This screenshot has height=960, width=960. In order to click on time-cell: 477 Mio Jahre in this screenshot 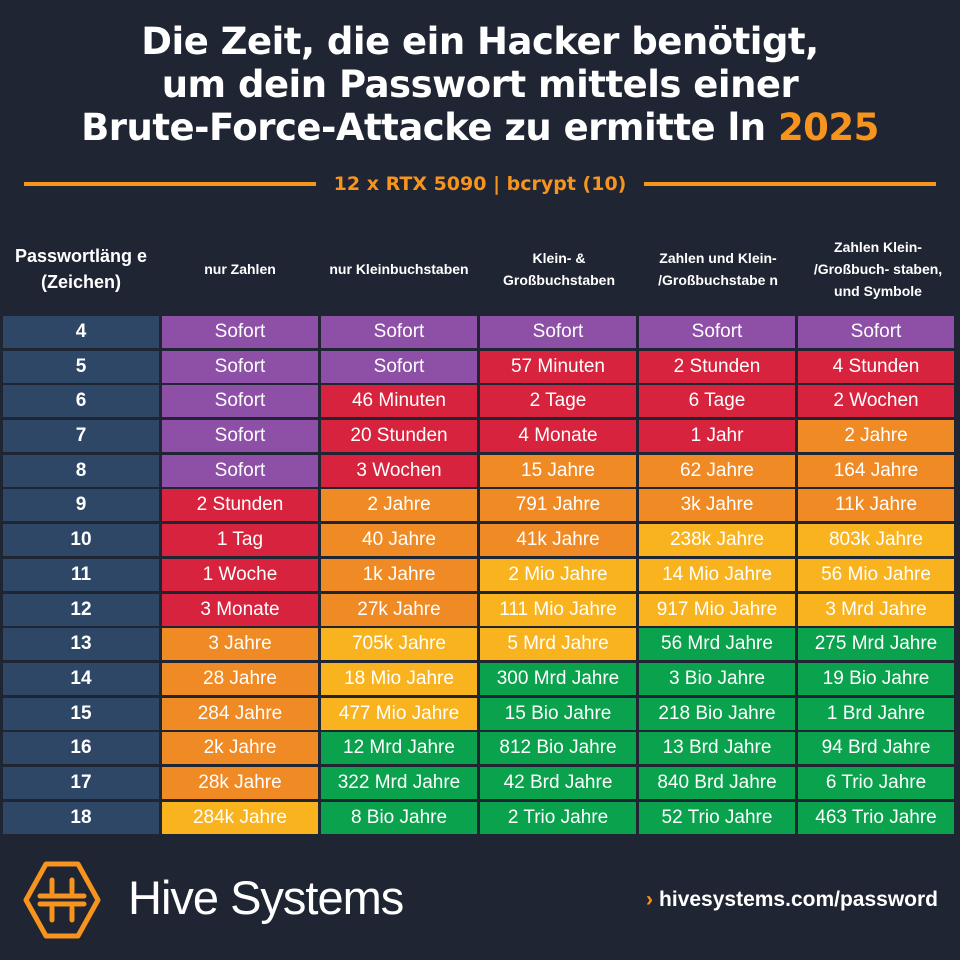, I will do `click(399, 713)`.